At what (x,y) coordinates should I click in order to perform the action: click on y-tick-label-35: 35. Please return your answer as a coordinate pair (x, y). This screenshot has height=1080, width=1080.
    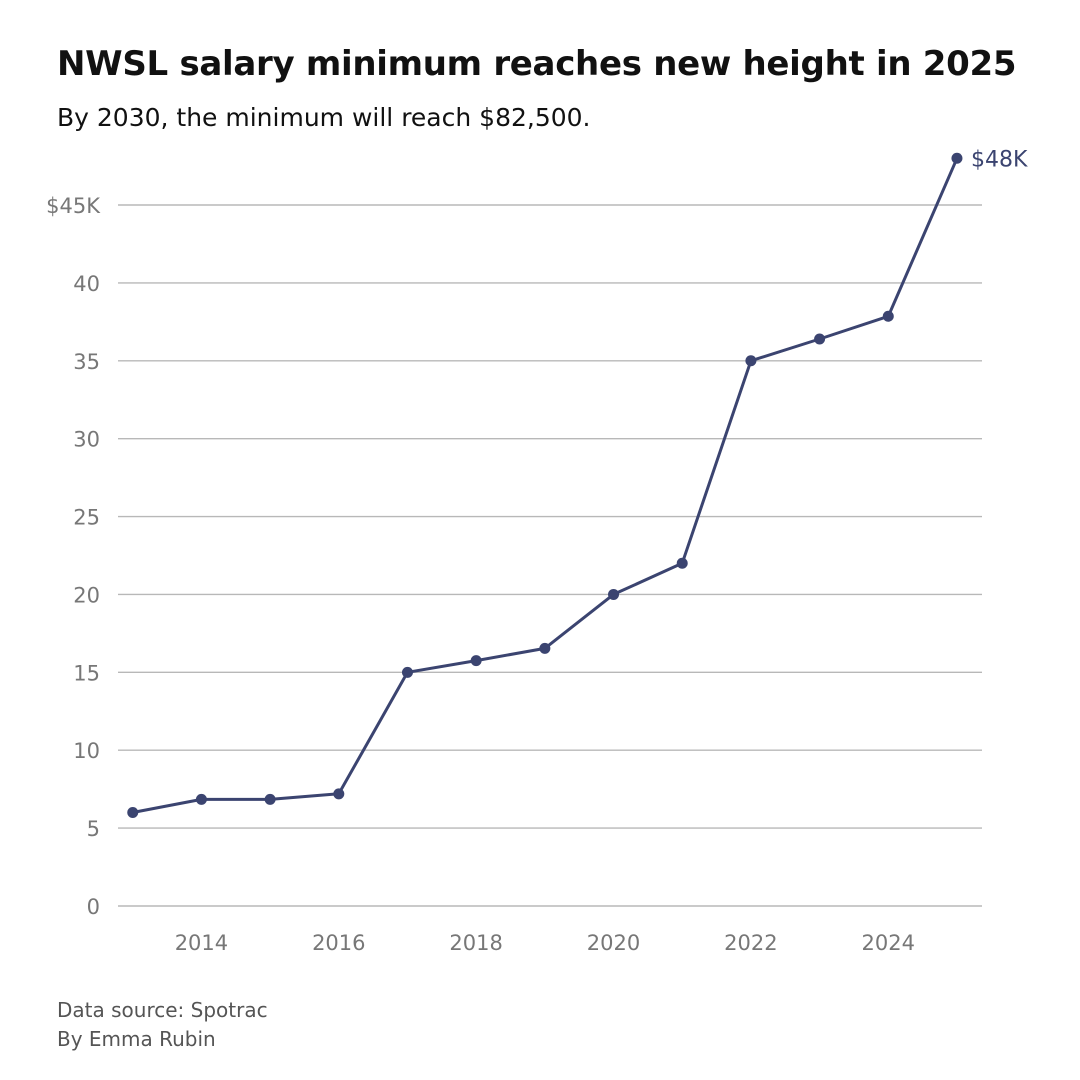
    Looking at the image, I should click on (86, 362).